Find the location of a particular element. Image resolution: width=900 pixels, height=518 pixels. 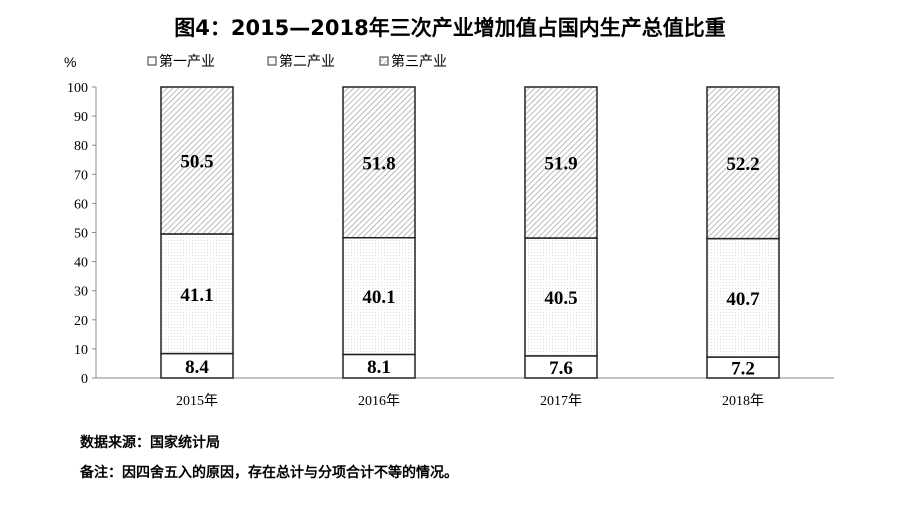

data-label: 50.5 is located at coordinates (196, 161).